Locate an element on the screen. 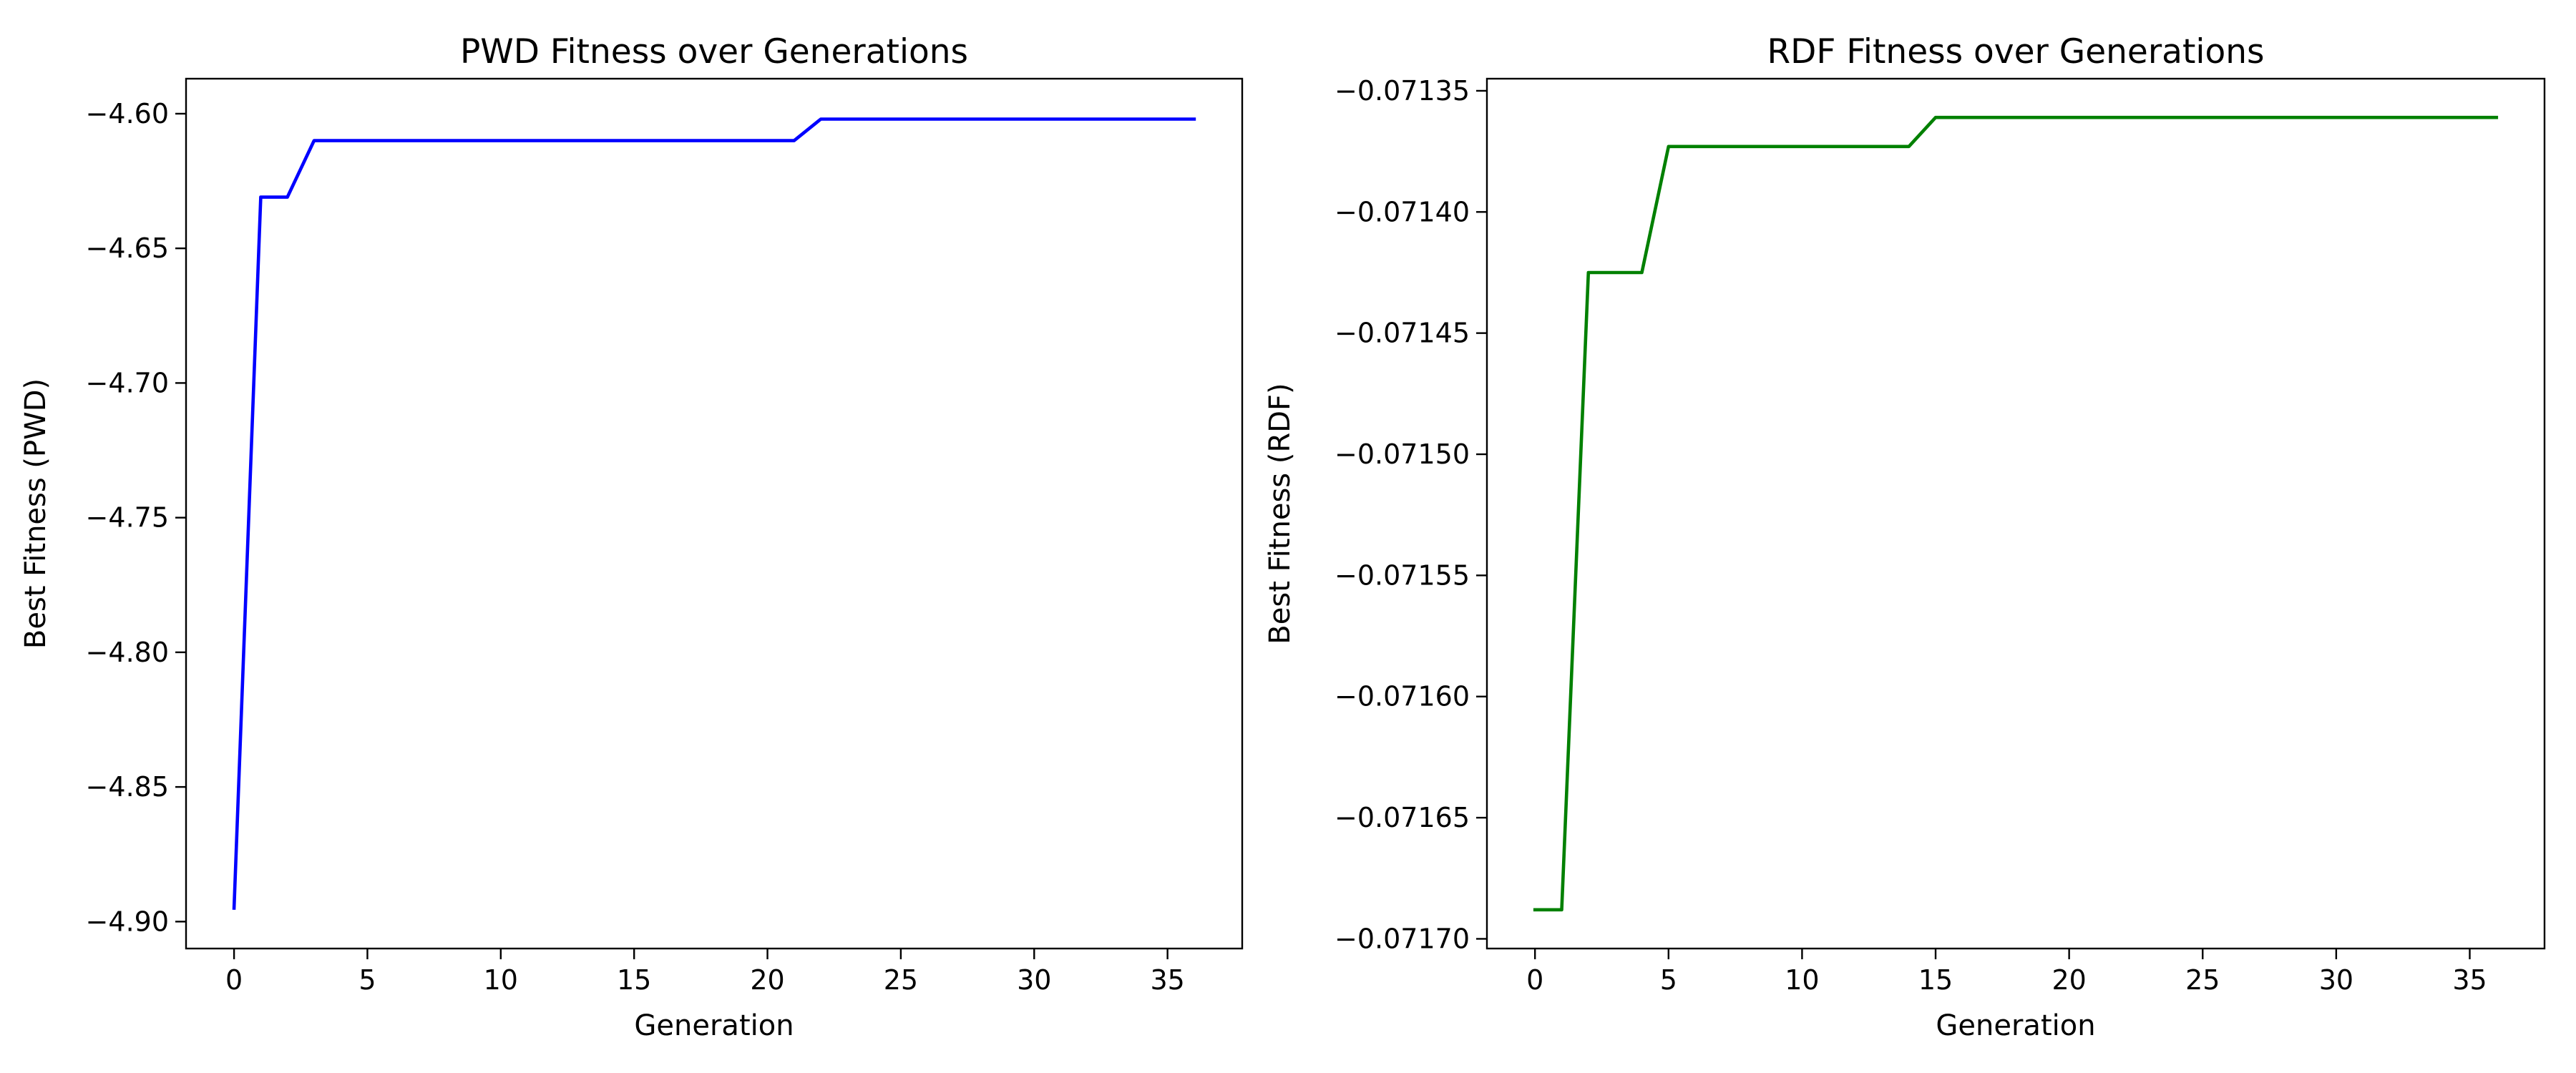 Image resolution: width=2576 pixels, height=1073 pixels. rdf-x-tick-label: 0 is located at coordinates (1534, 980).